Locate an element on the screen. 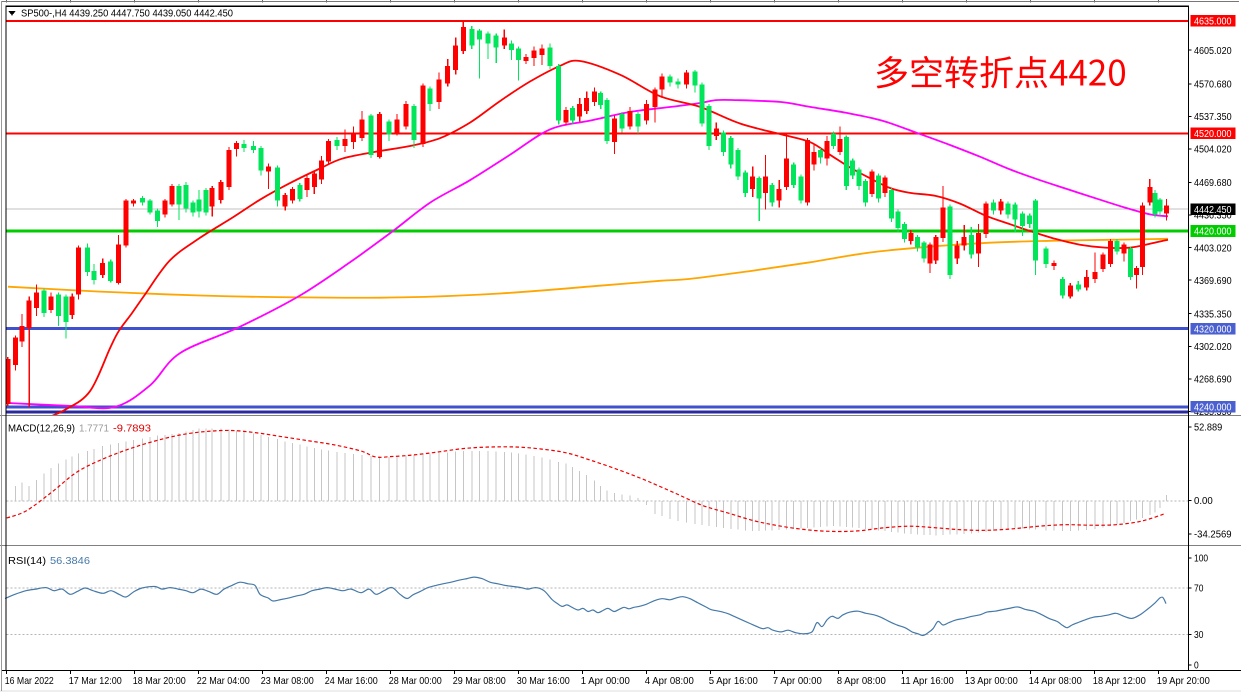  svg-text: -34.2569 is located at coordinates (1213, 535).